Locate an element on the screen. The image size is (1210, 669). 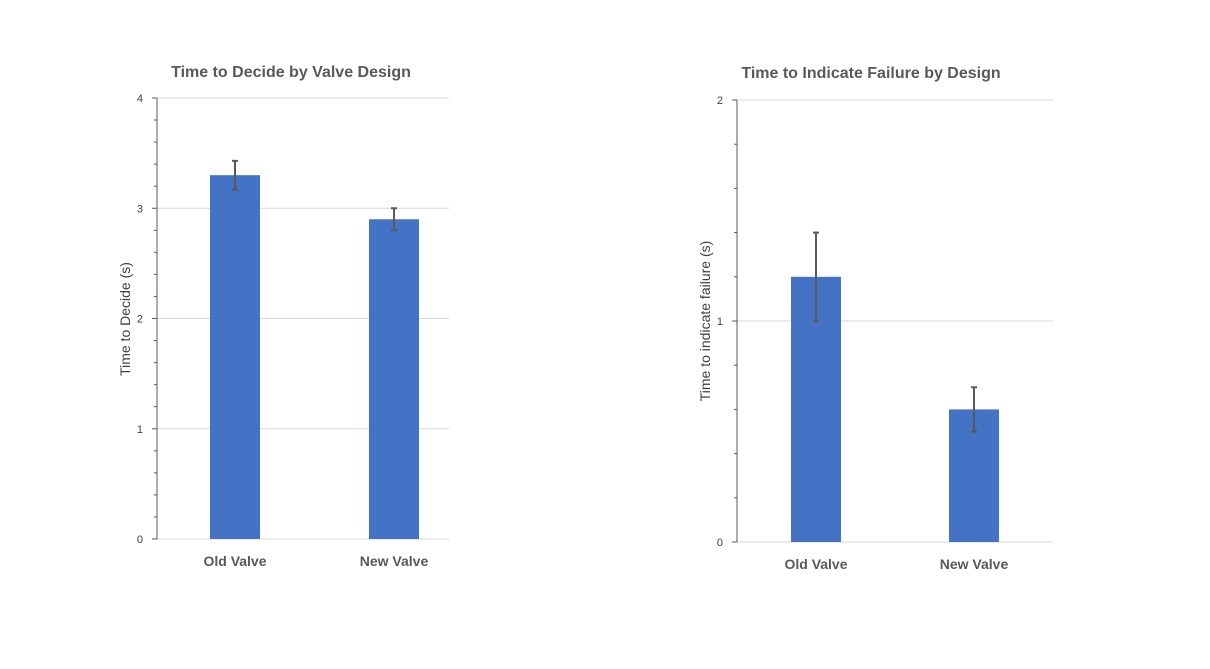
y-axis-label: Time to indicate failure (s) is located at coordinates (705, 321).